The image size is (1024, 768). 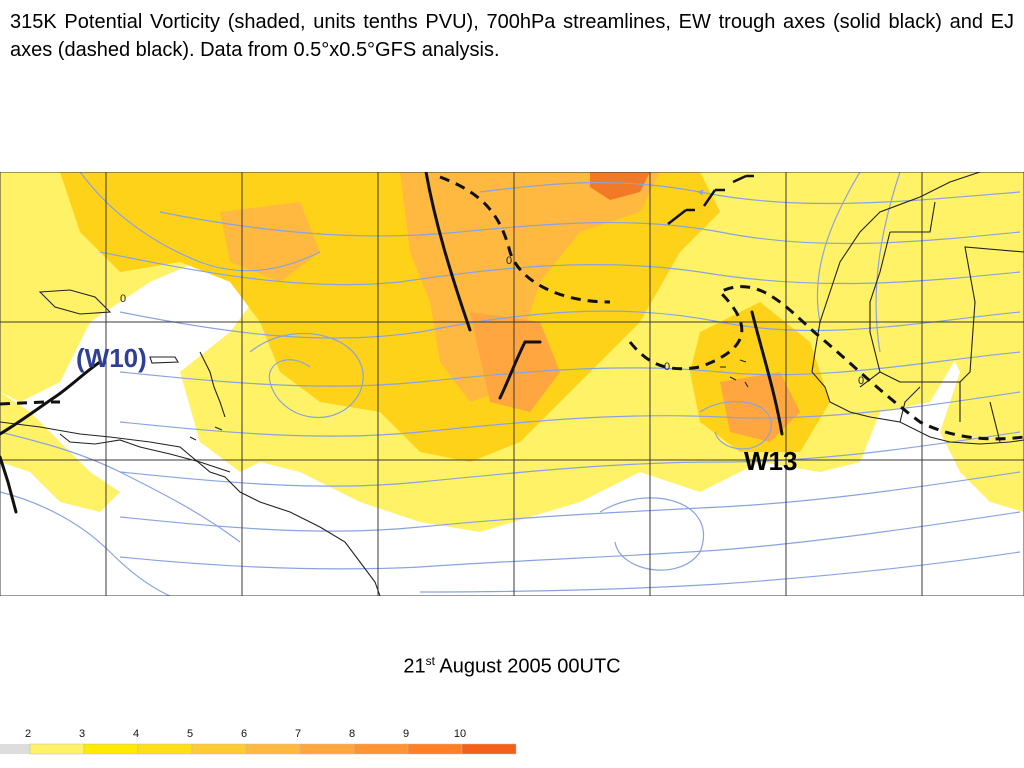 What do you see at coordinates (460, 734) in the screenshot?
I see `colorbar-tick: 10` at bounding box center [460, 734].